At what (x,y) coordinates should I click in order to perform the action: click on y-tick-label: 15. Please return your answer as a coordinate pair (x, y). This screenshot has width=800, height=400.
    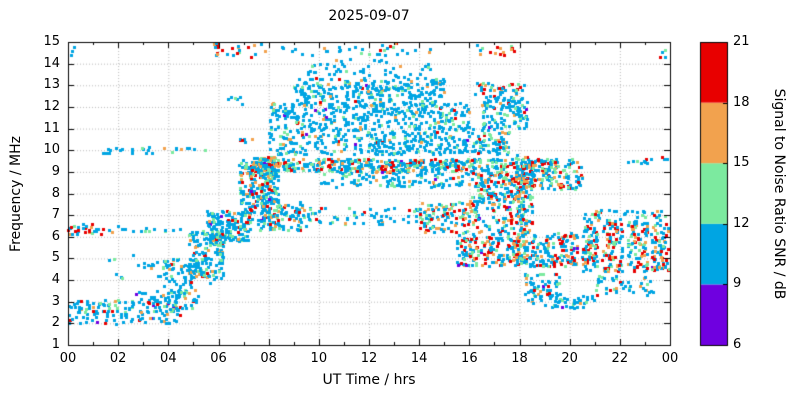
    Looking at the image, I should click on (51, 41).